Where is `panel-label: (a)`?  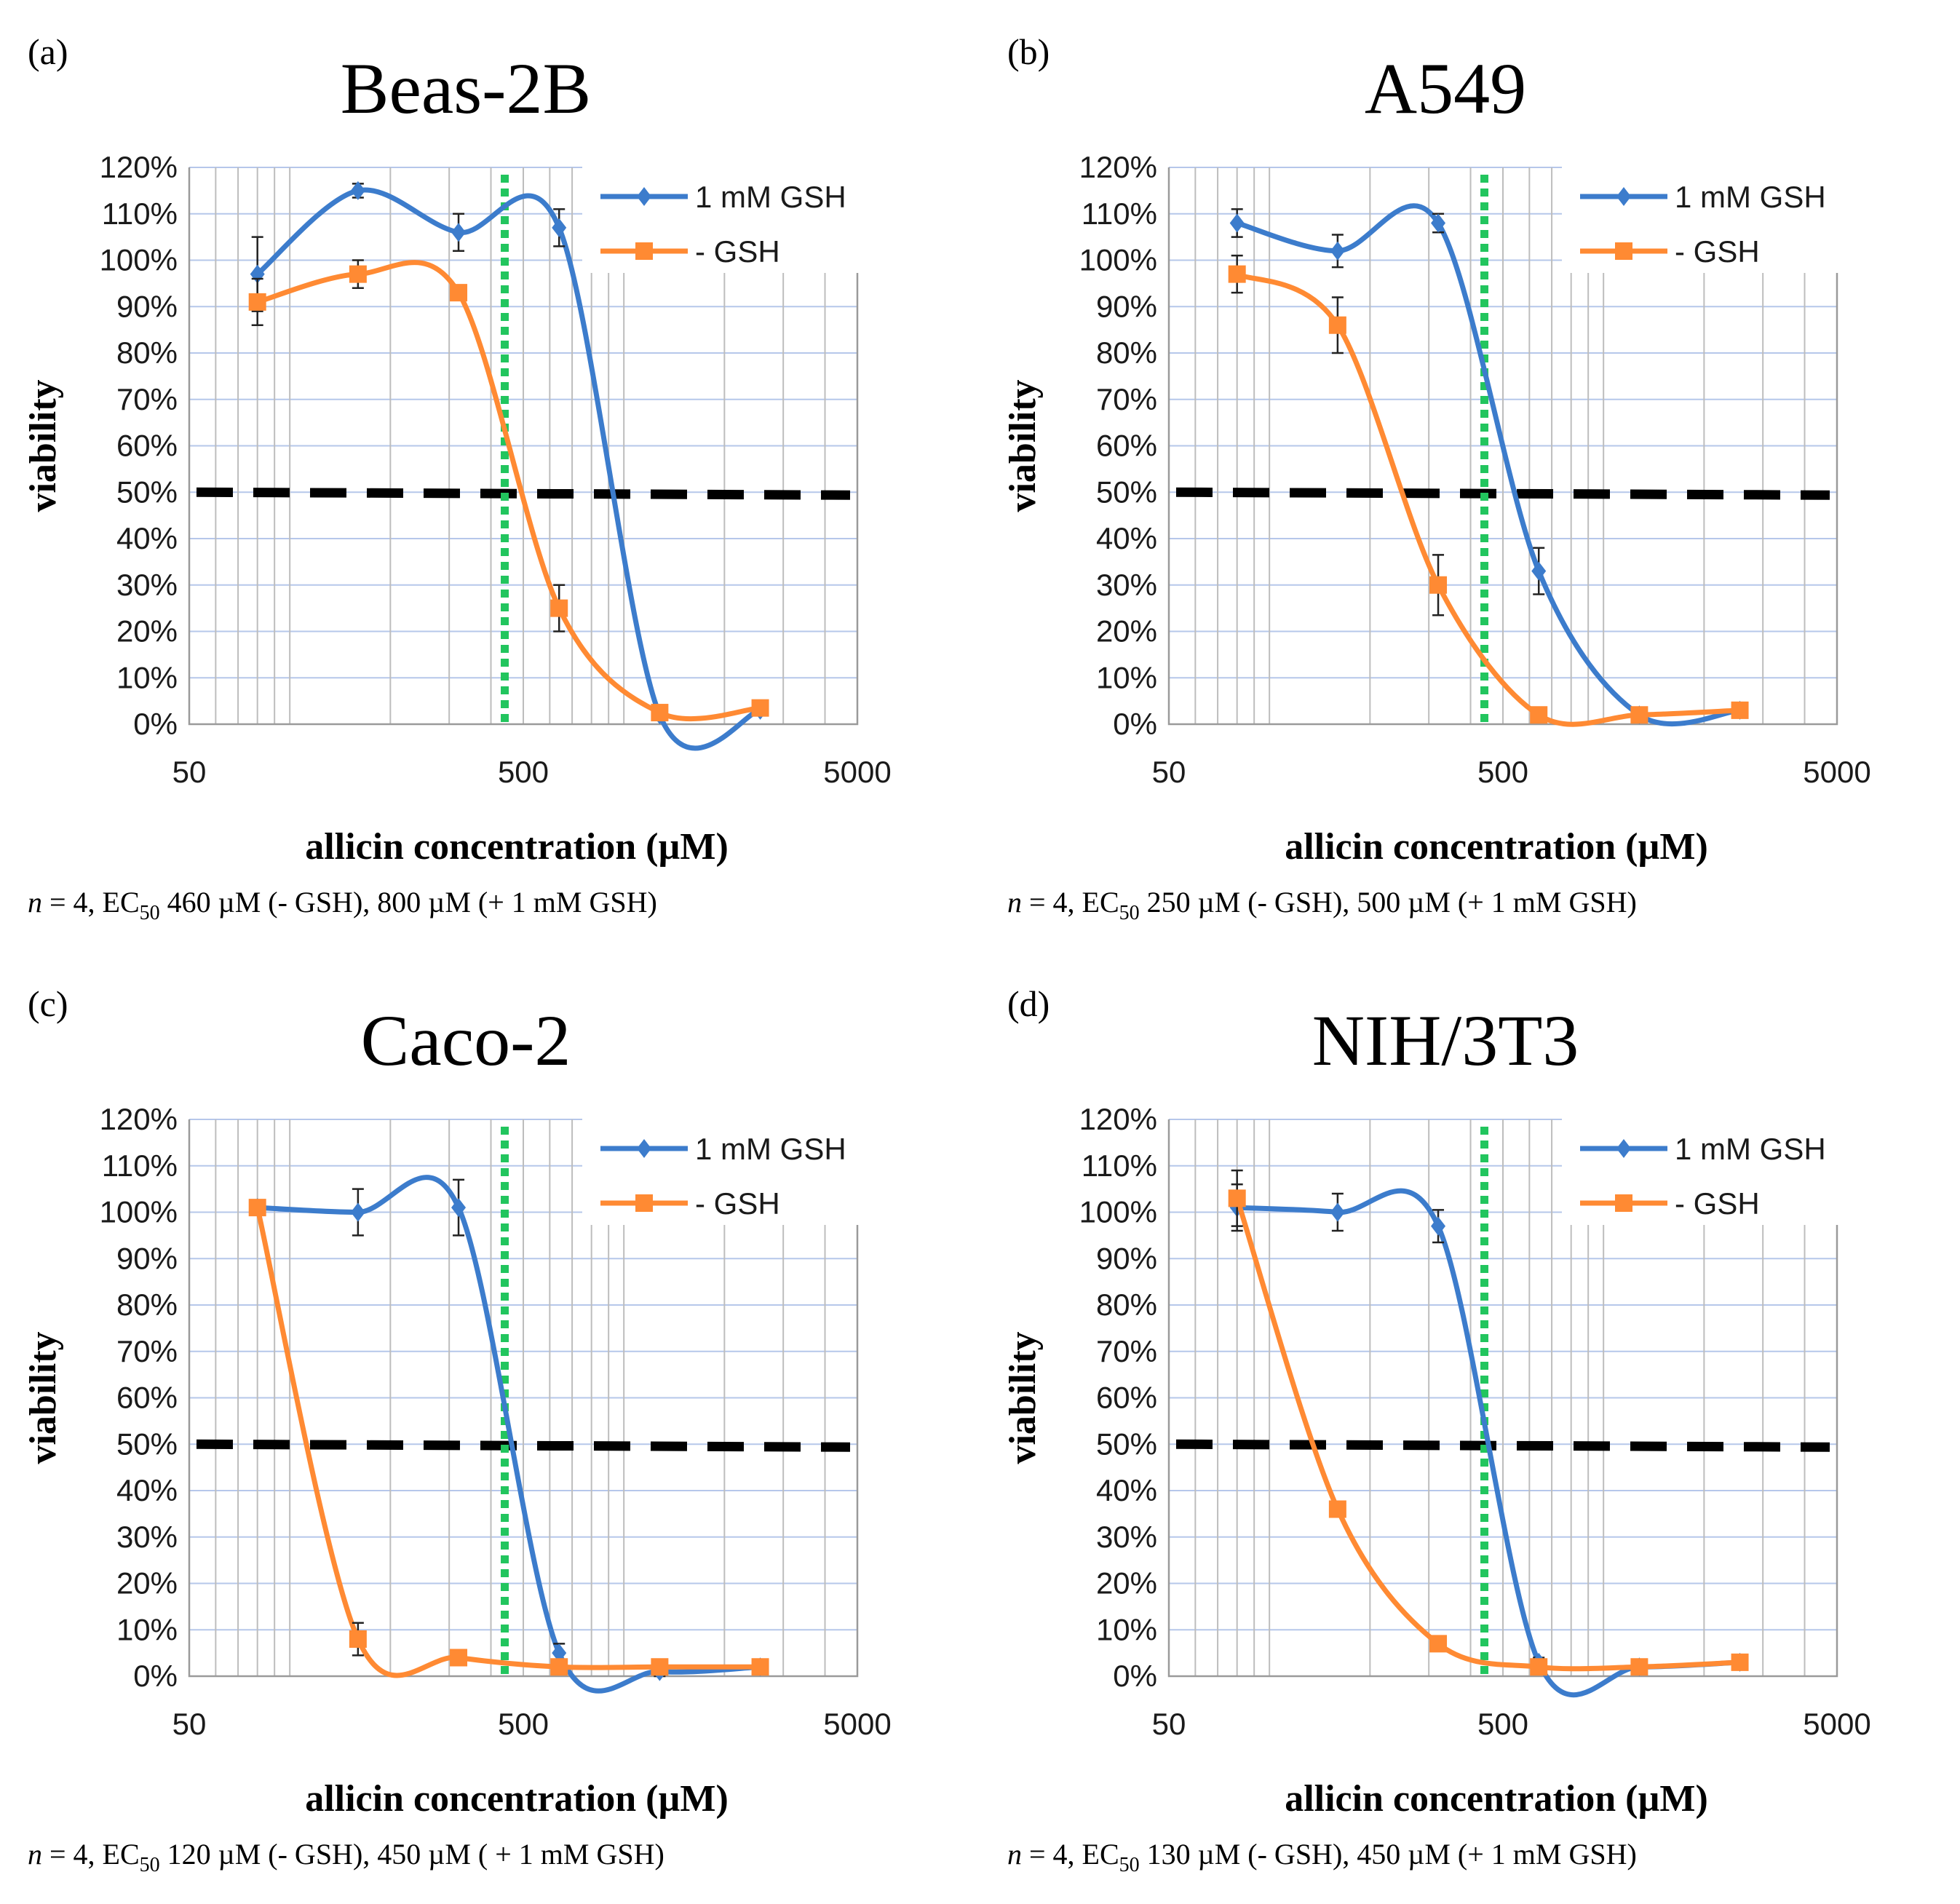
panel-label: (a) is located at coordinates (48, 51).